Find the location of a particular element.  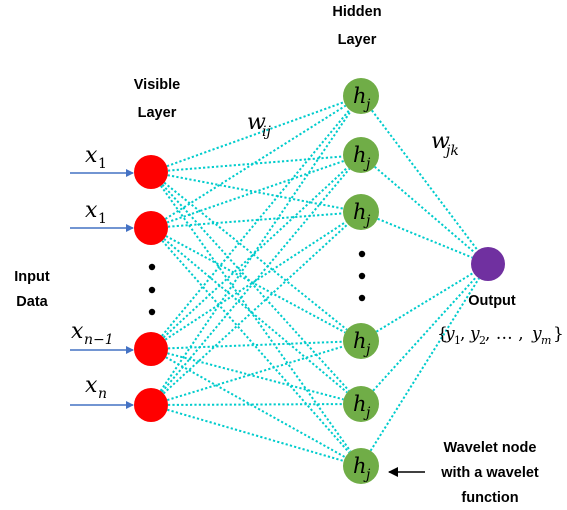

input-label-sub: n is located at coordinates (102, 394).